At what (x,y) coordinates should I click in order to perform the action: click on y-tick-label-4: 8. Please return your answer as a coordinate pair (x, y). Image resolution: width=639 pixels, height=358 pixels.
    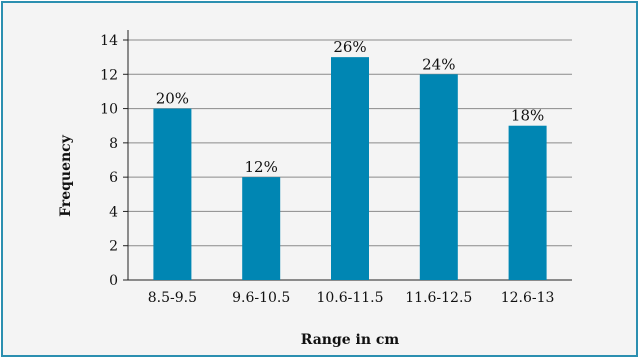
    Looking at the image, I should click on (113, 144).